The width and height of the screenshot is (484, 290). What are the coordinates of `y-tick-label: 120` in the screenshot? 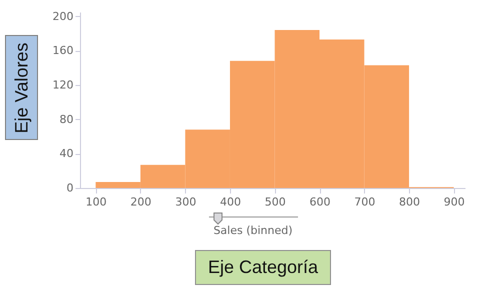 It's located at (63, 85).